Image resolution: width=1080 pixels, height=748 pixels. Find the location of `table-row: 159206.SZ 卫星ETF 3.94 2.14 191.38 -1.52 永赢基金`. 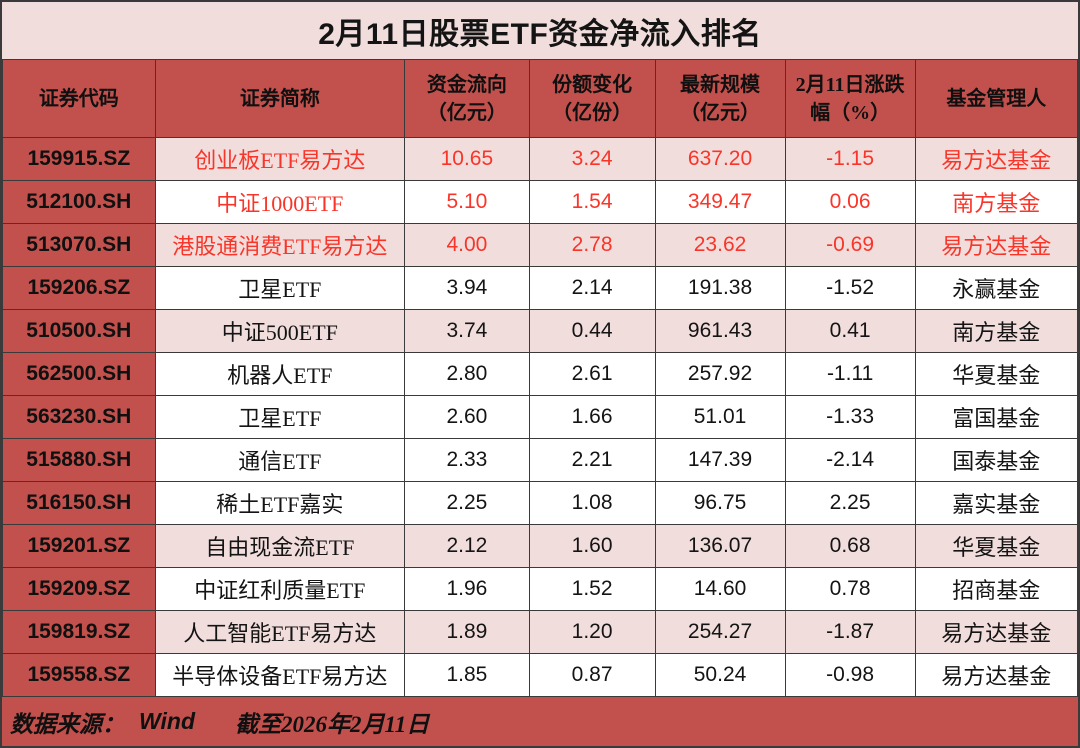

table-row: 159206.SZ 卫星ETF 3.94 2.14 191.38 -1.52 永赢基金 is located at coordinates (540, 288).